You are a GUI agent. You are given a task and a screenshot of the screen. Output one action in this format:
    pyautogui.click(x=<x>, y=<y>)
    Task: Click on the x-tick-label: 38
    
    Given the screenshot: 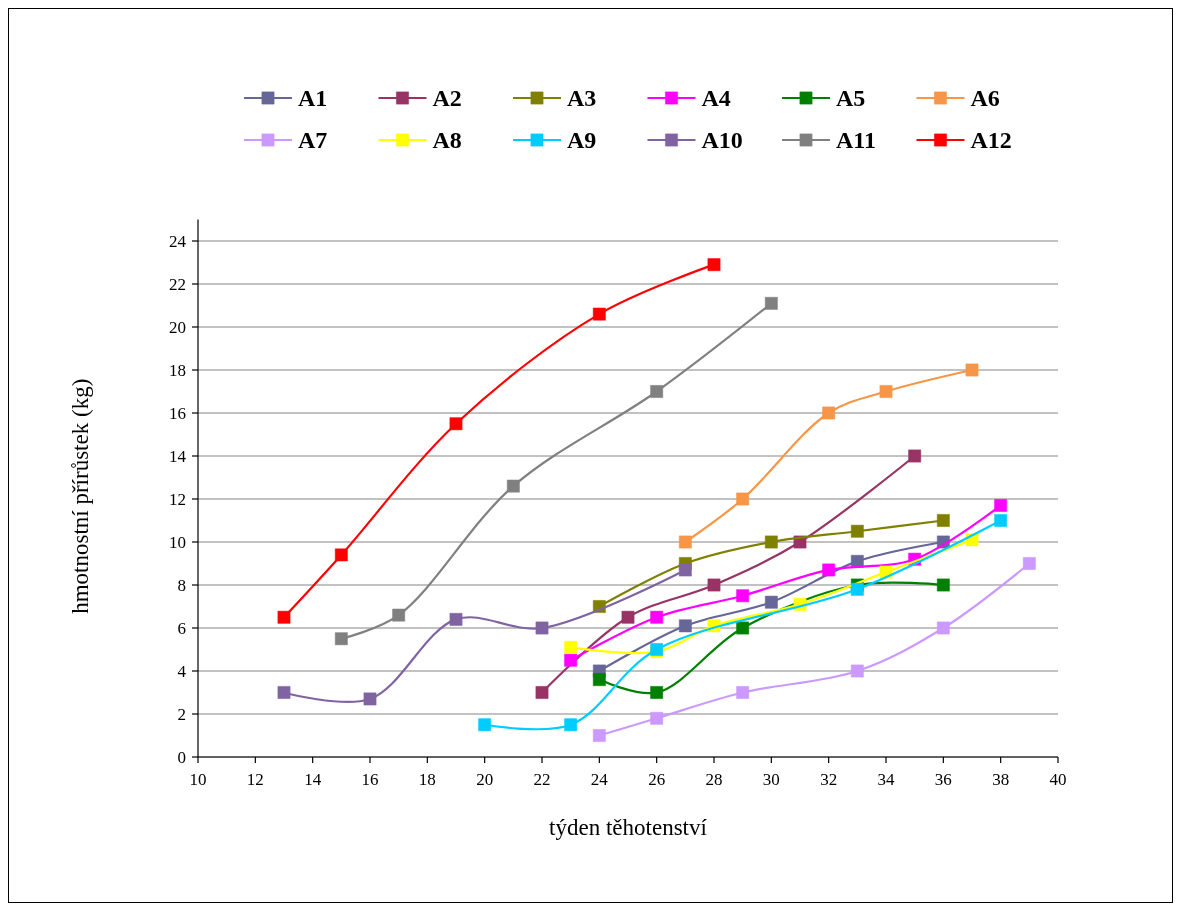 What is the action you would take?
    pyautogui.click(x=1001, y=779)
    